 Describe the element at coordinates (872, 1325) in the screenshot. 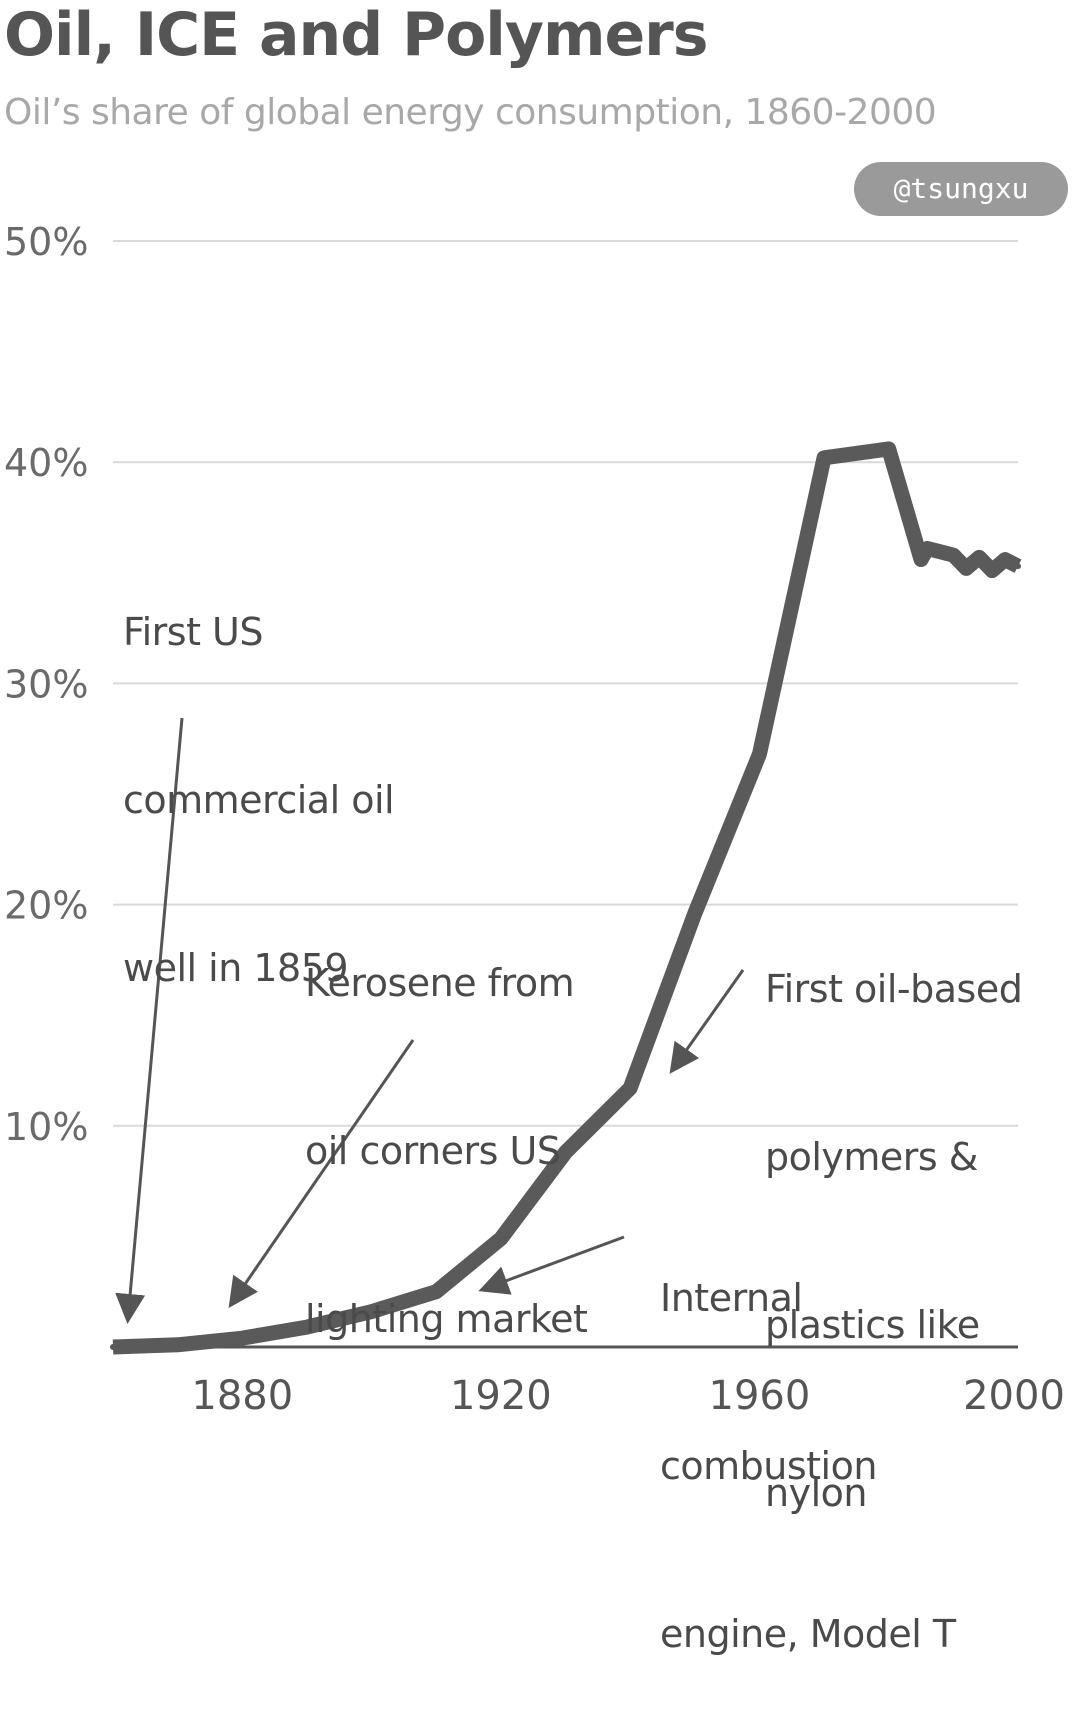

I see `annotation-line: plastics like` at that location.